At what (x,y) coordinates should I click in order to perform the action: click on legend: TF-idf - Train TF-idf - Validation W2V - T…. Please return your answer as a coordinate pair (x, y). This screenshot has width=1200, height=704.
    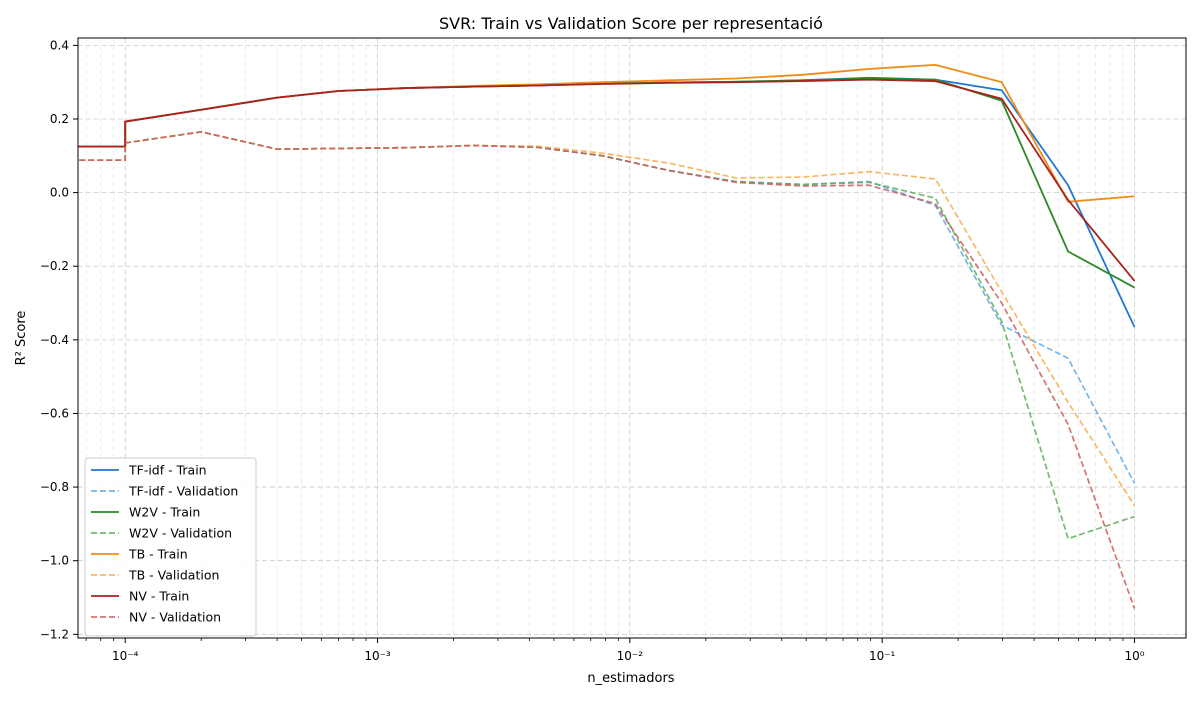
    Looking at the image, I should click on (170, 547).